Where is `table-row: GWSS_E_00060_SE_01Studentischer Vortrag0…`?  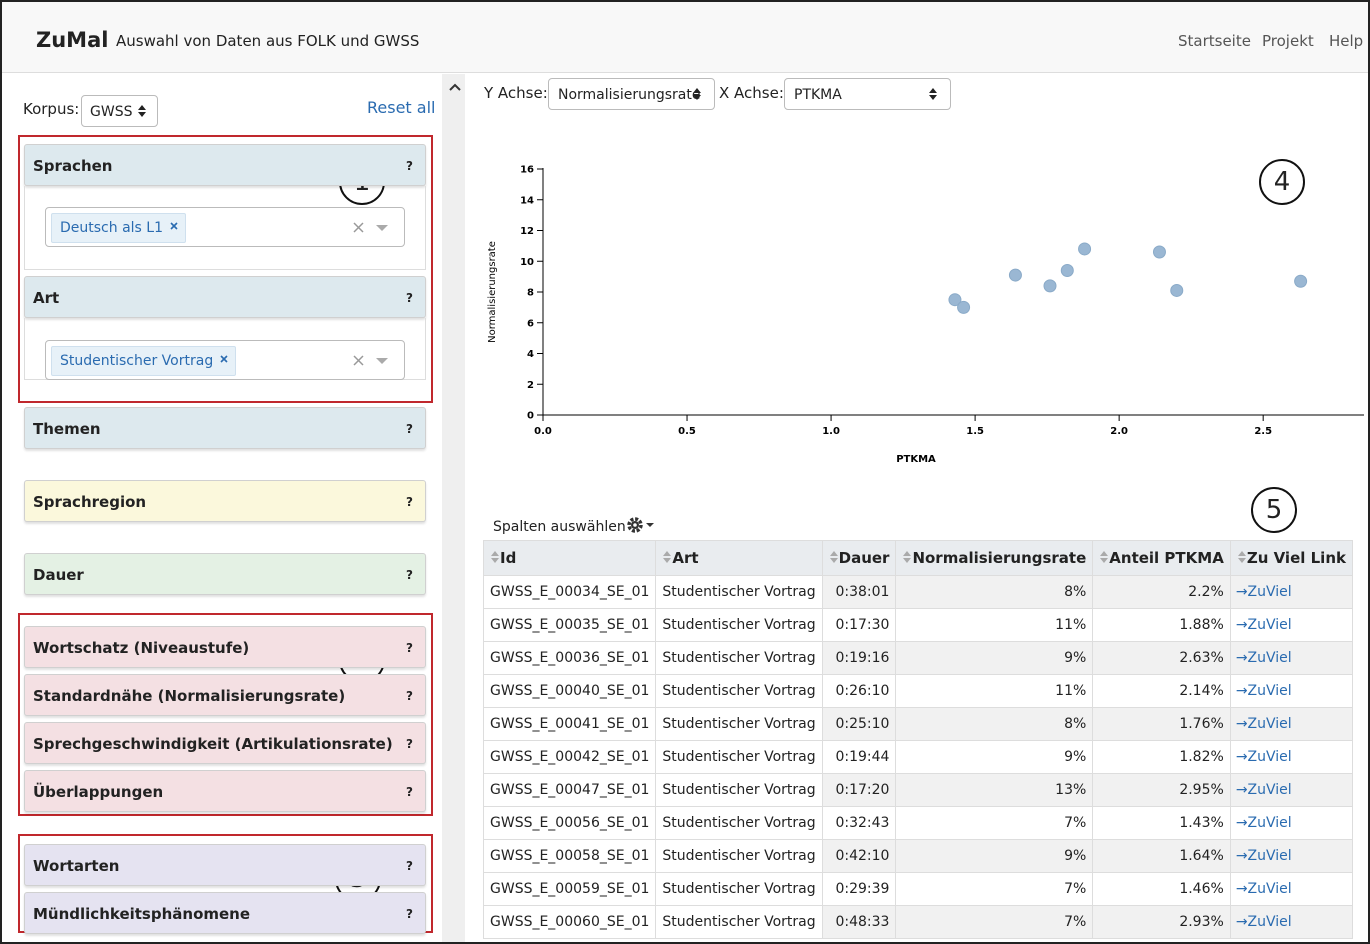 table-row: GWSS_E_00060_SE_01Studentischer Vortrag0… is located at coordinates (918, 922).